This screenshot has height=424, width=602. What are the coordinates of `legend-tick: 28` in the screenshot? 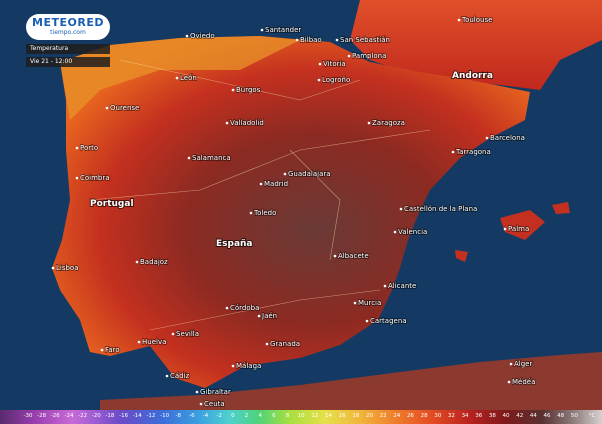 It's located at (424, 416).